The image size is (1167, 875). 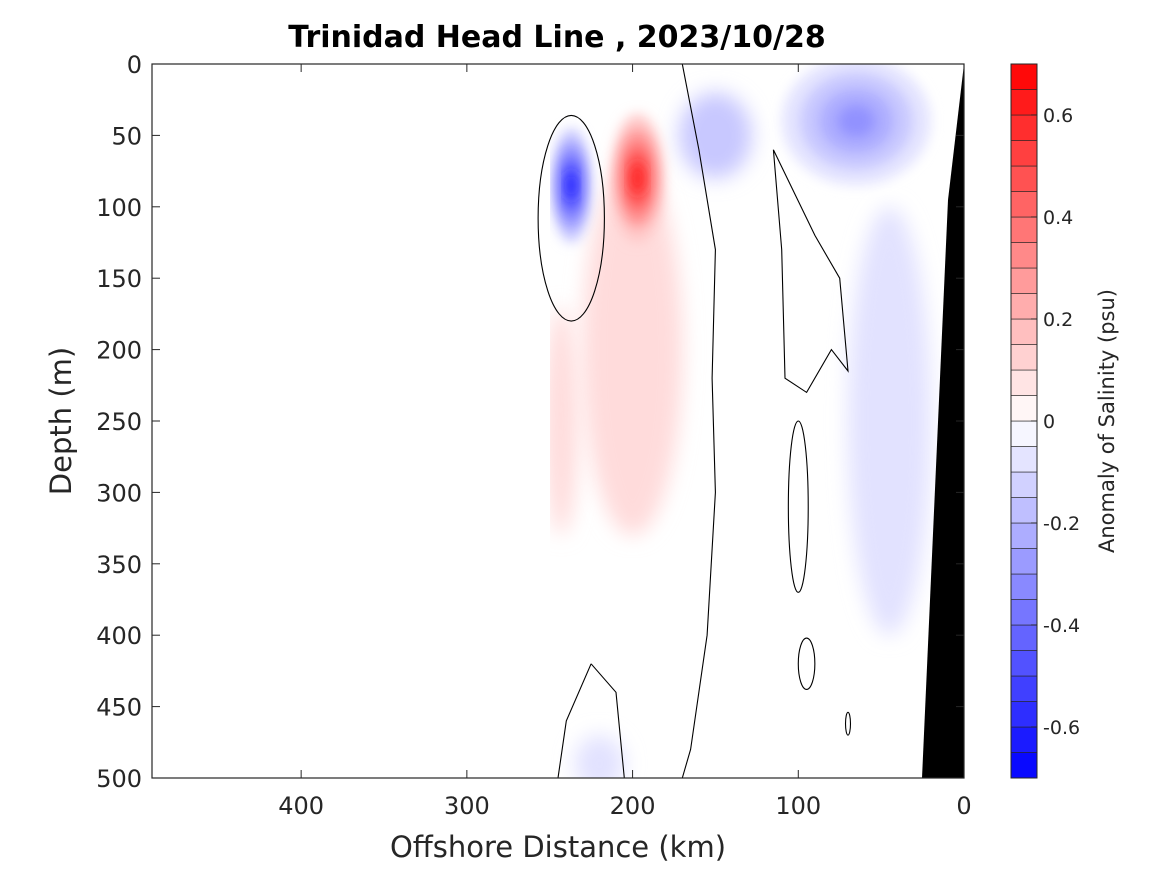 What do you see at coordinates (301, 806) in the screenshot?
I see `x-tick-label: 400` at bounding box center [301, 806].